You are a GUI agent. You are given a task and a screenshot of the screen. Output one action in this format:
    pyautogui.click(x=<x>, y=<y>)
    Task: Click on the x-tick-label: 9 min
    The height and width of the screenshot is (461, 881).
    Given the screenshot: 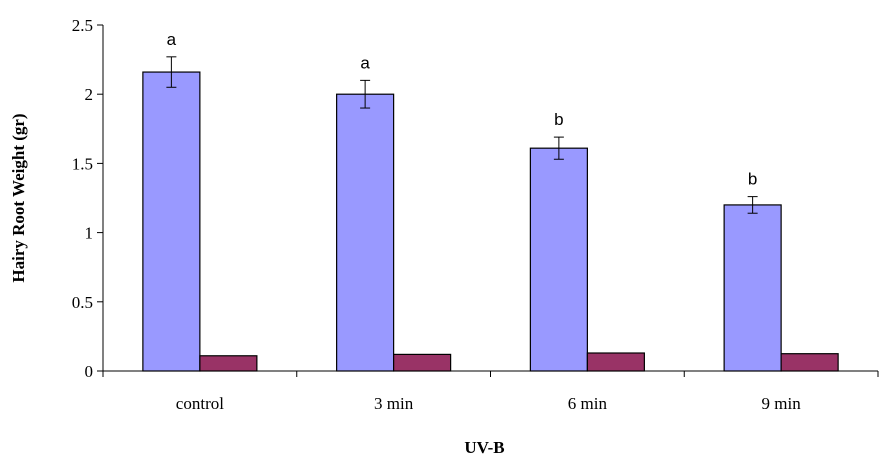 What is the action you would take?
    pyautogui.click(x=782, y=403)
    